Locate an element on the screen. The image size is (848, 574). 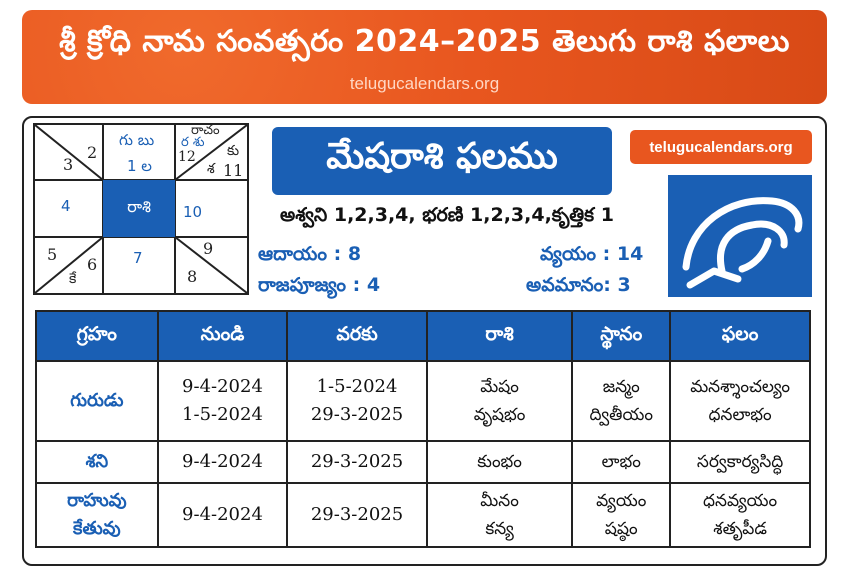
chart-cell-3: 3 is located at coordinates (68, 164).